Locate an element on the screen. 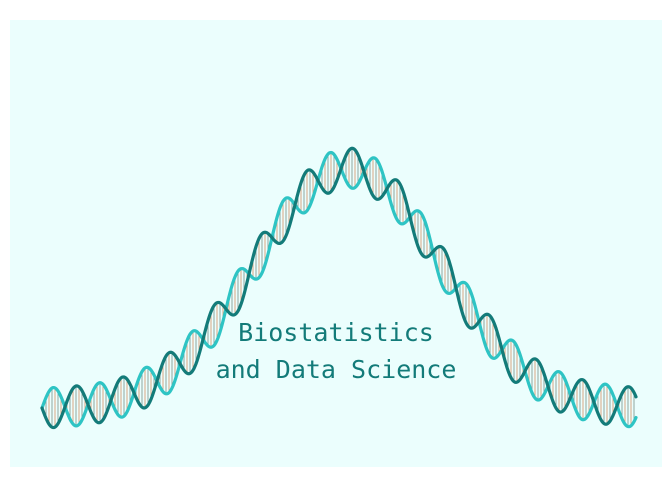  logo-title-line-2: and Data Science is located at coordinates (336, 369).